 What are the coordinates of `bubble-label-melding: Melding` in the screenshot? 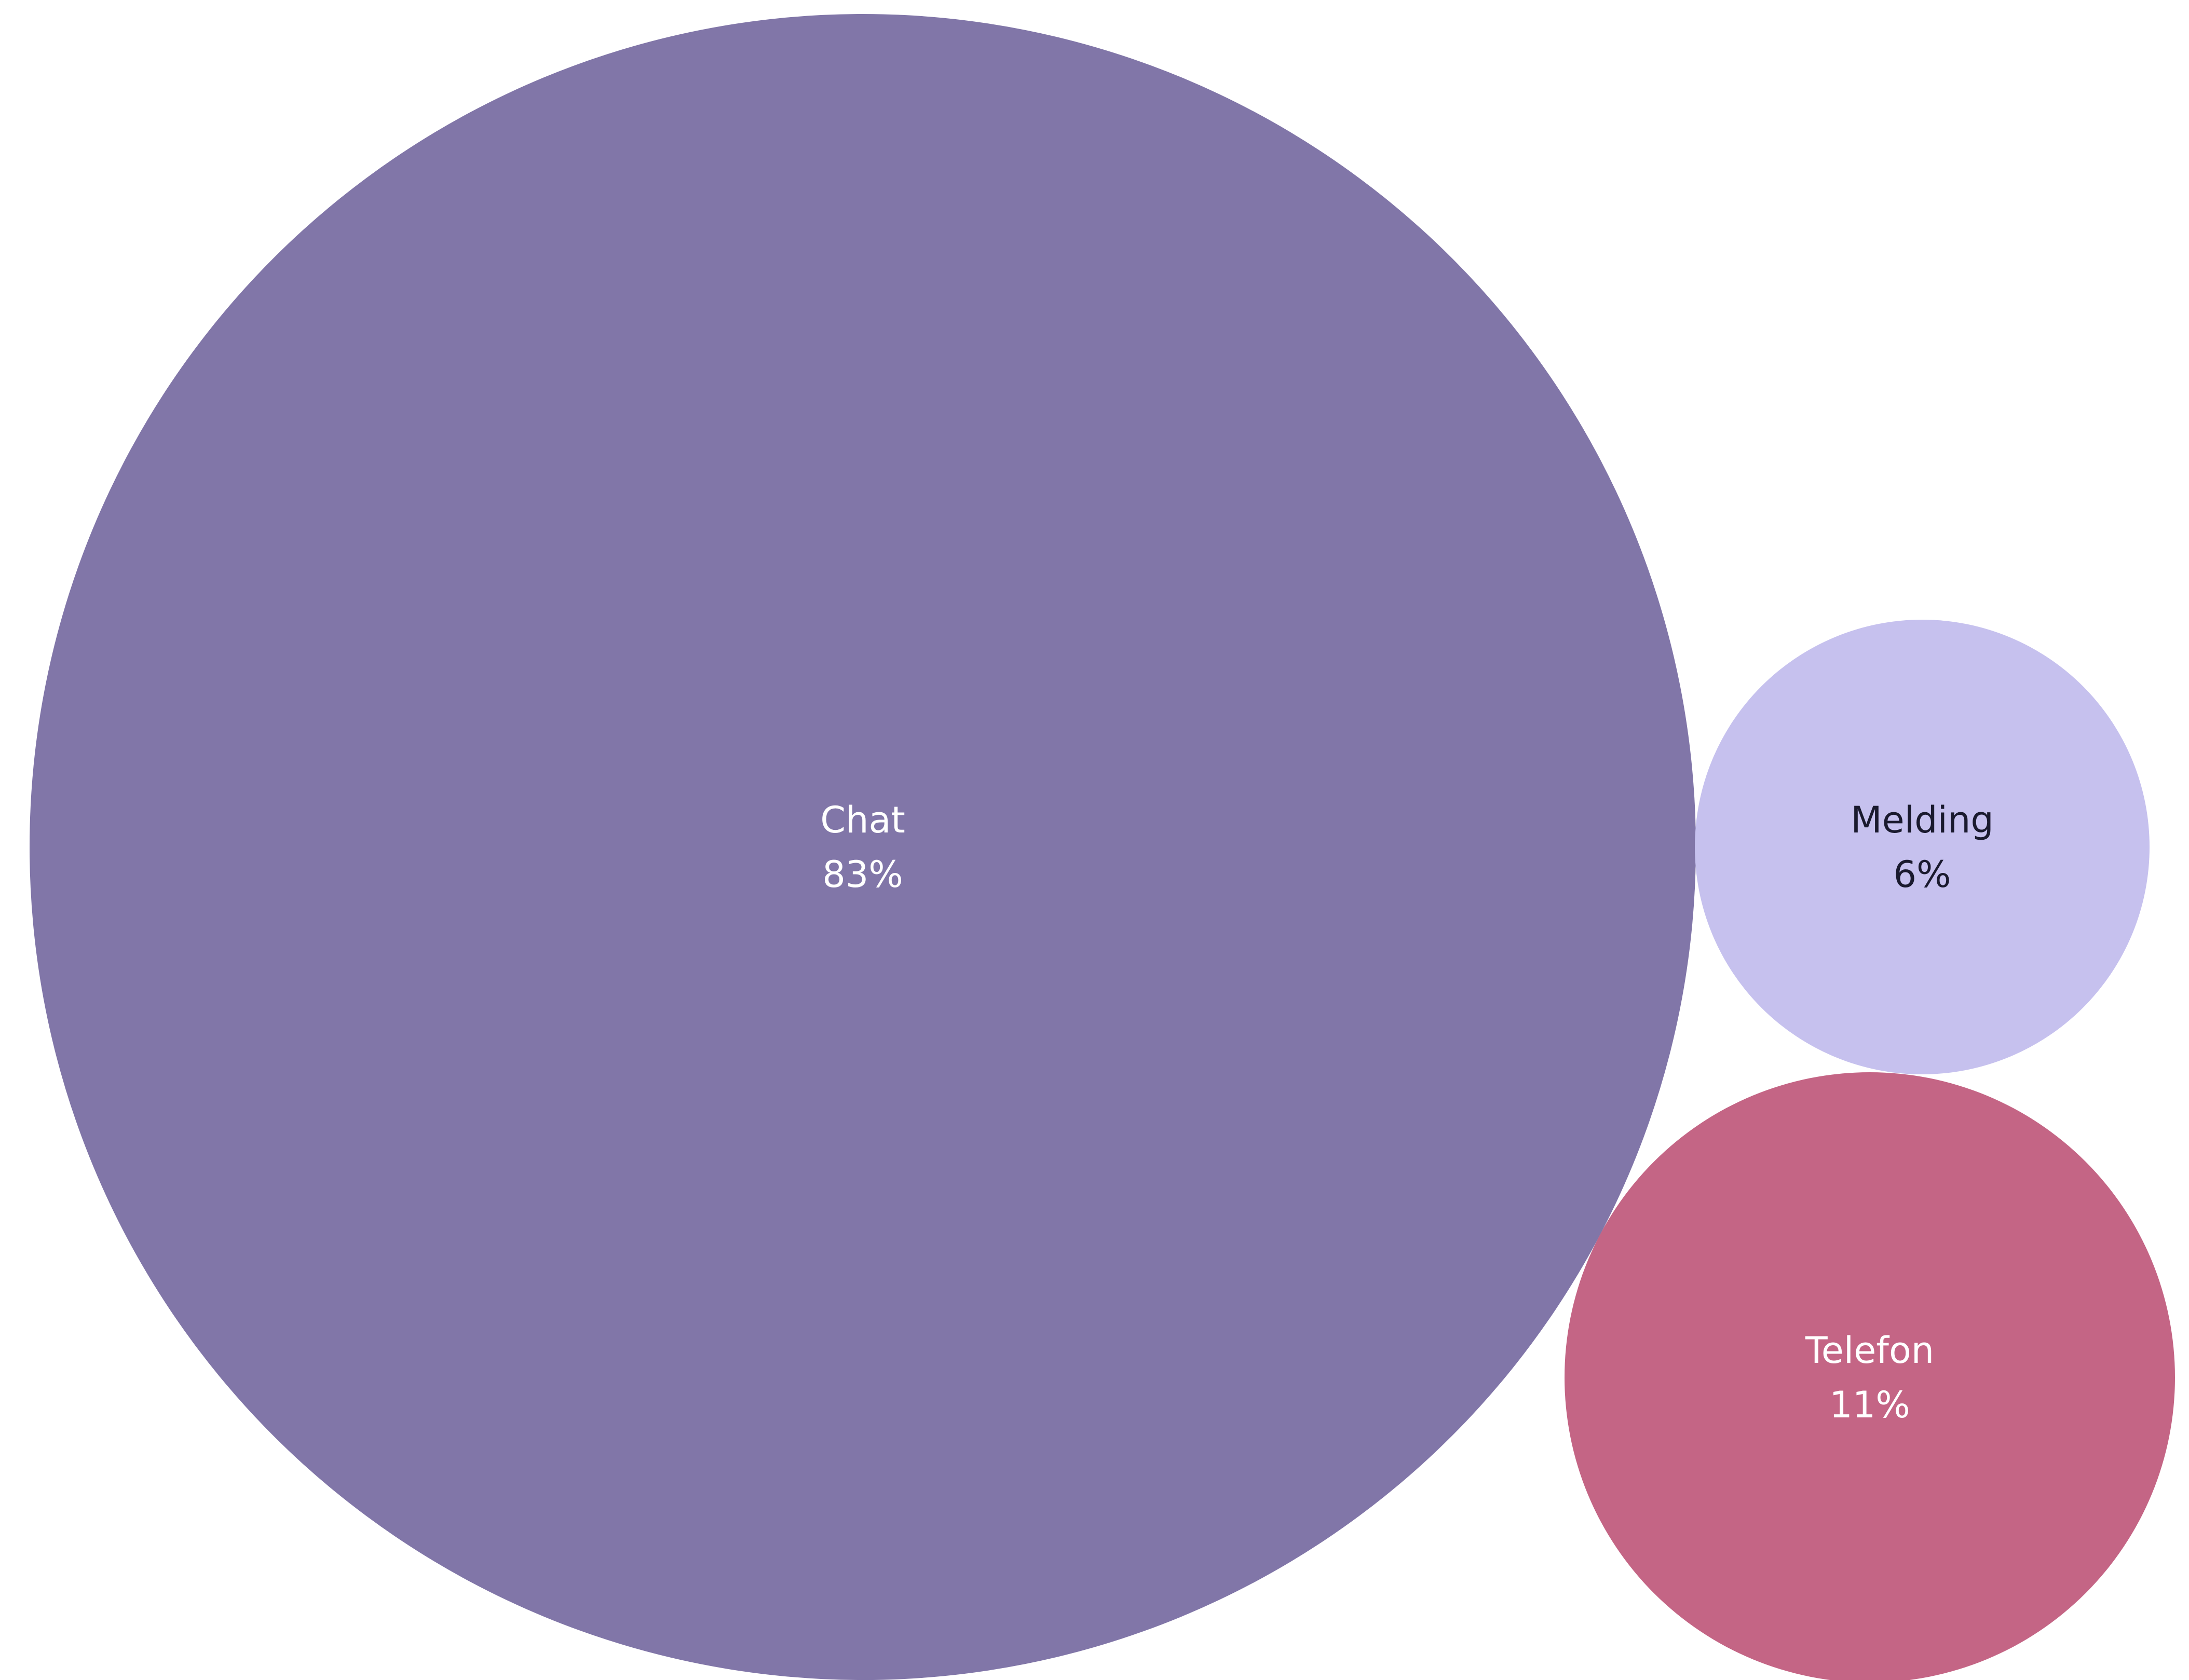 It's located at (1922, 820).